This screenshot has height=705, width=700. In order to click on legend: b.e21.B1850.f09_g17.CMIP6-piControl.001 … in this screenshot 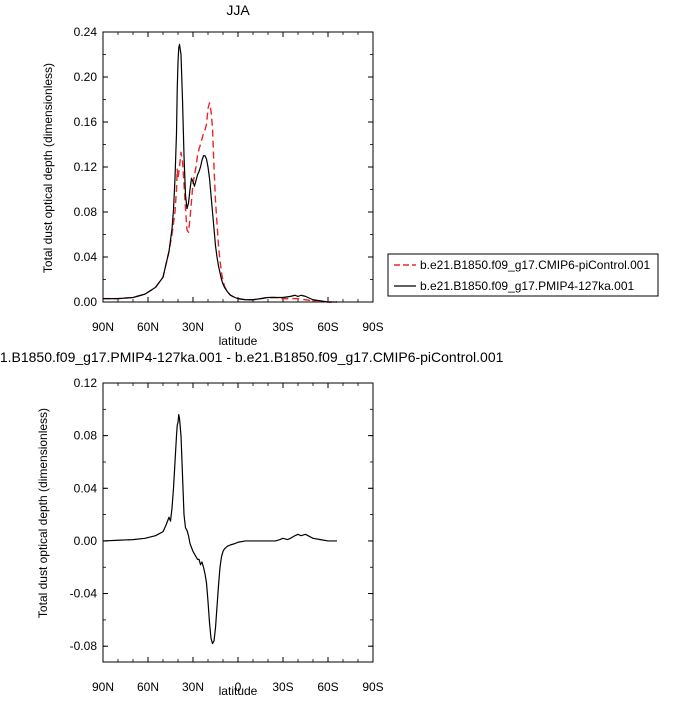, I will do `click(523, 275)`.